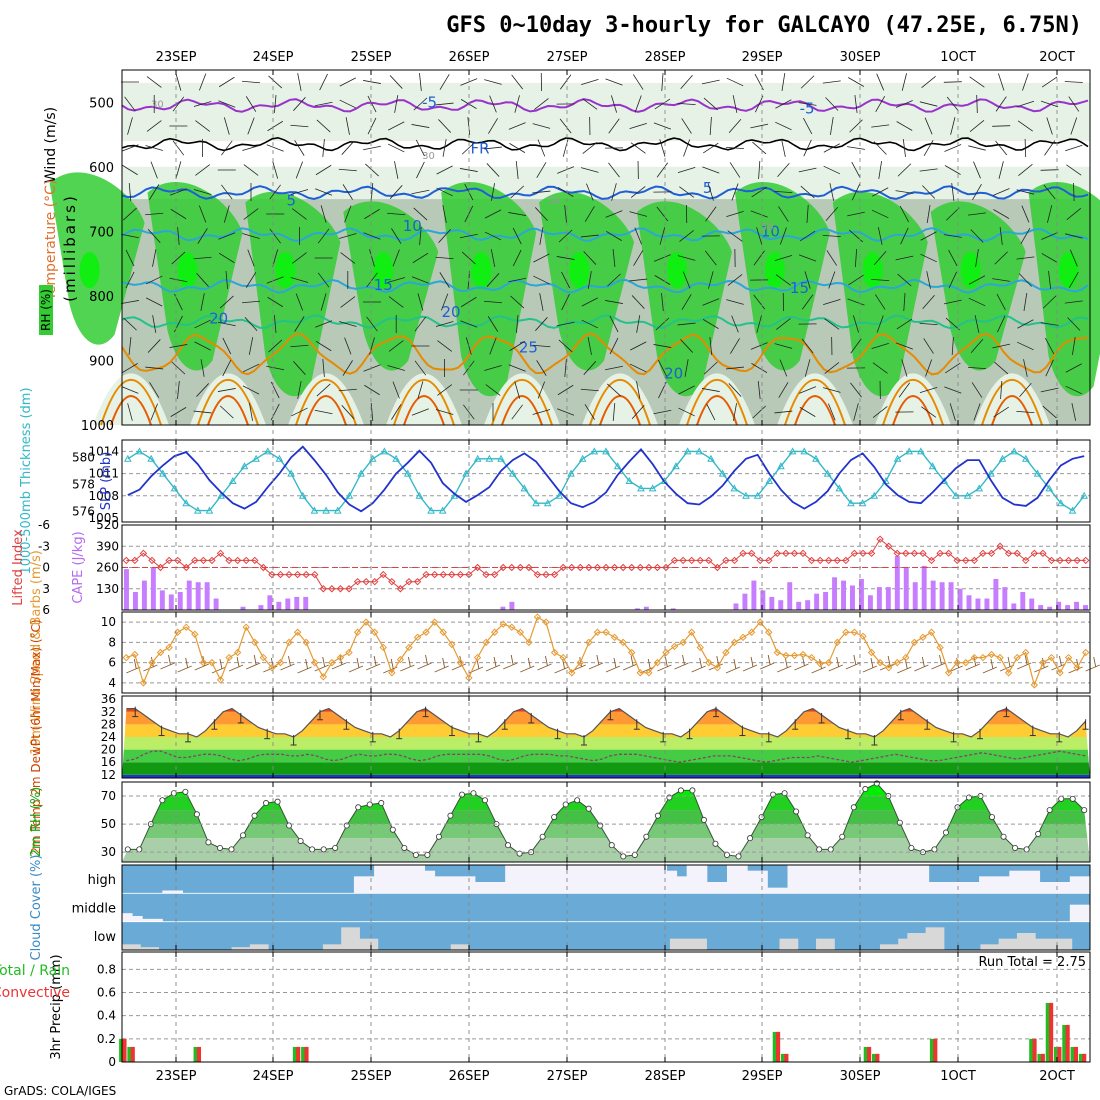 The width and height of the screenshot is (1100, 1100). What do you see at coordinates (762, 1076) in the screenshot?
I see `date-label-bottom: 29SEP` at bounding box center [762, 1076].